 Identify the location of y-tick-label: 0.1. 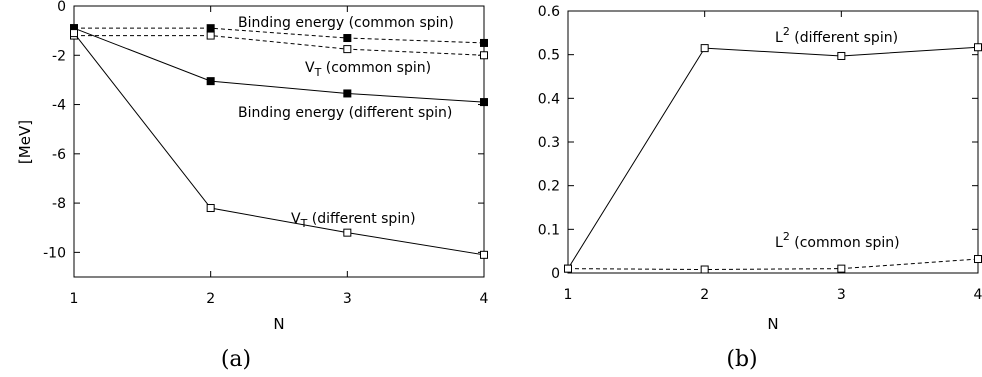
(549, 230).